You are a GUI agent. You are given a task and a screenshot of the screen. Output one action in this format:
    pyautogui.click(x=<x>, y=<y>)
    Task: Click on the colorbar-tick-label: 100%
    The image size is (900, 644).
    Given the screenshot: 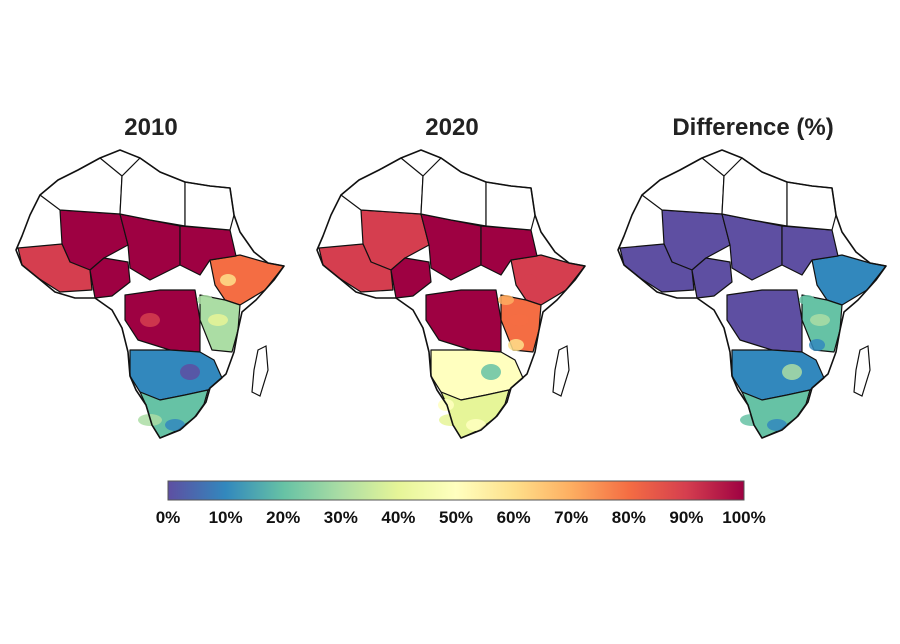 What is the action you would take?
    pyautogui.click(x=744, y=517)
    